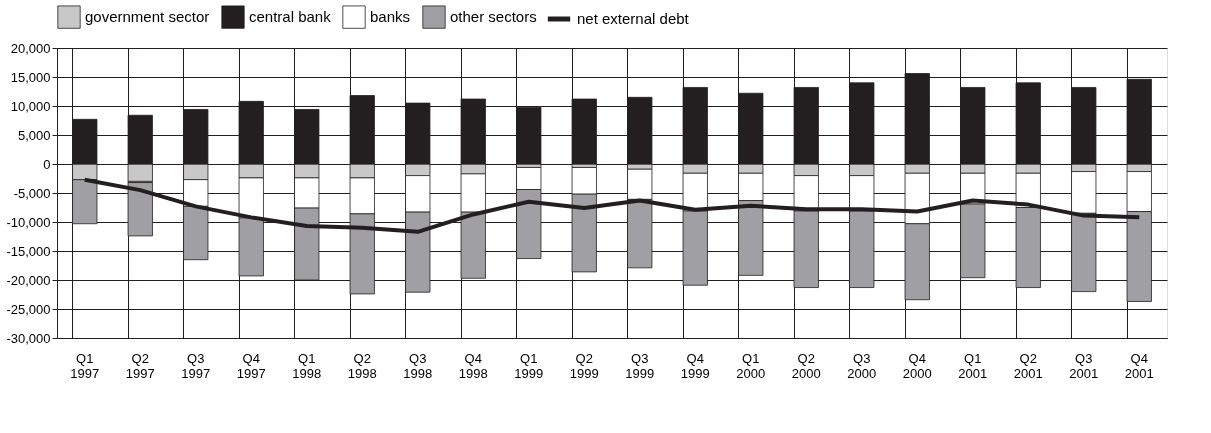  What do you see at coordinates (28, 251) in the screenshot?
I see `y-tick-label: -15,000` at bounding box center [28, 251].